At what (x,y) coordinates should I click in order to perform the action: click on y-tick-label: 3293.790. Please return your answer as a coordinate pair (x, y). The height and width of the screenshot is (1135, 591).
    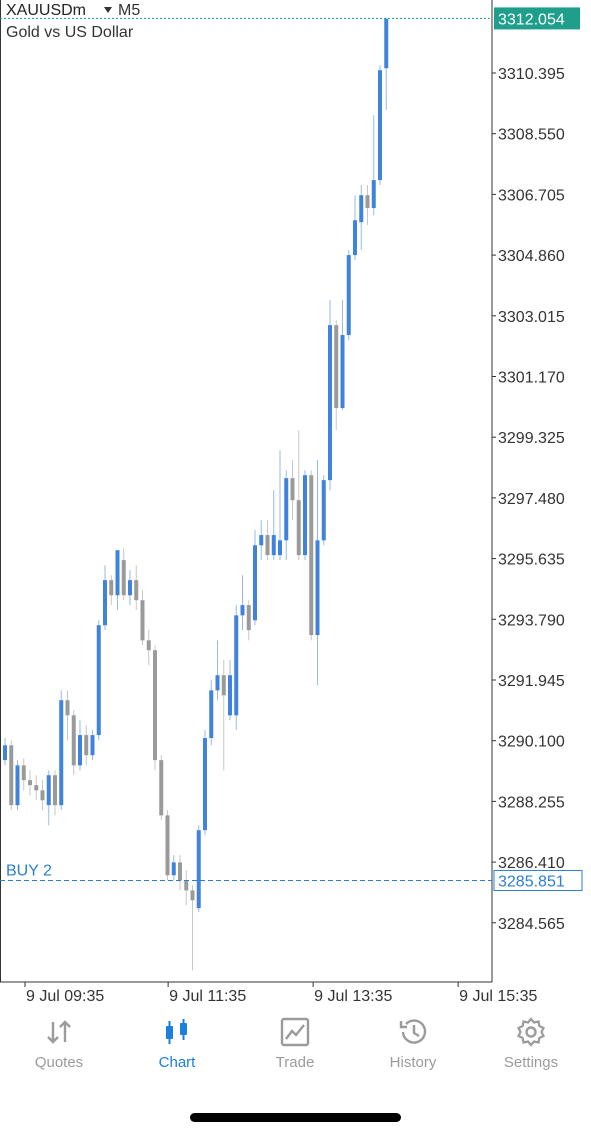
    Looking at the image, I should click on (531, 620).